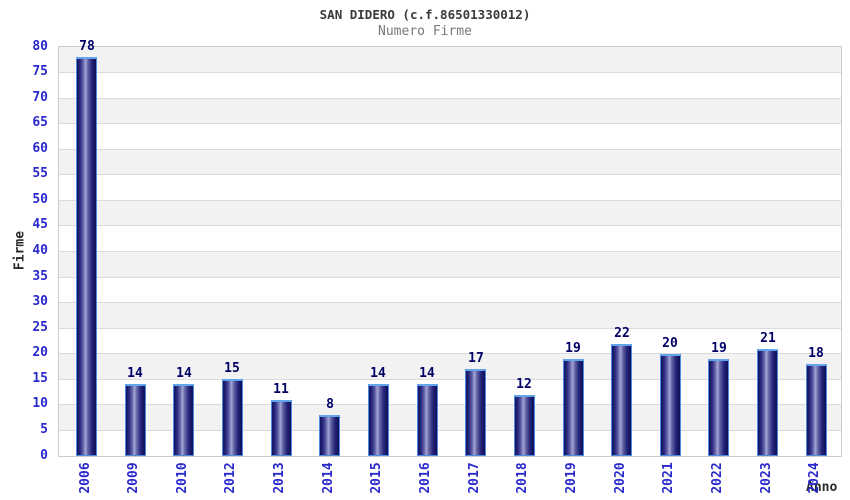  What do you see at coordinates (425, 31) in the screenshot?
I see `chart-subtitle: Numero Firme` at bounding box center [425, 31].